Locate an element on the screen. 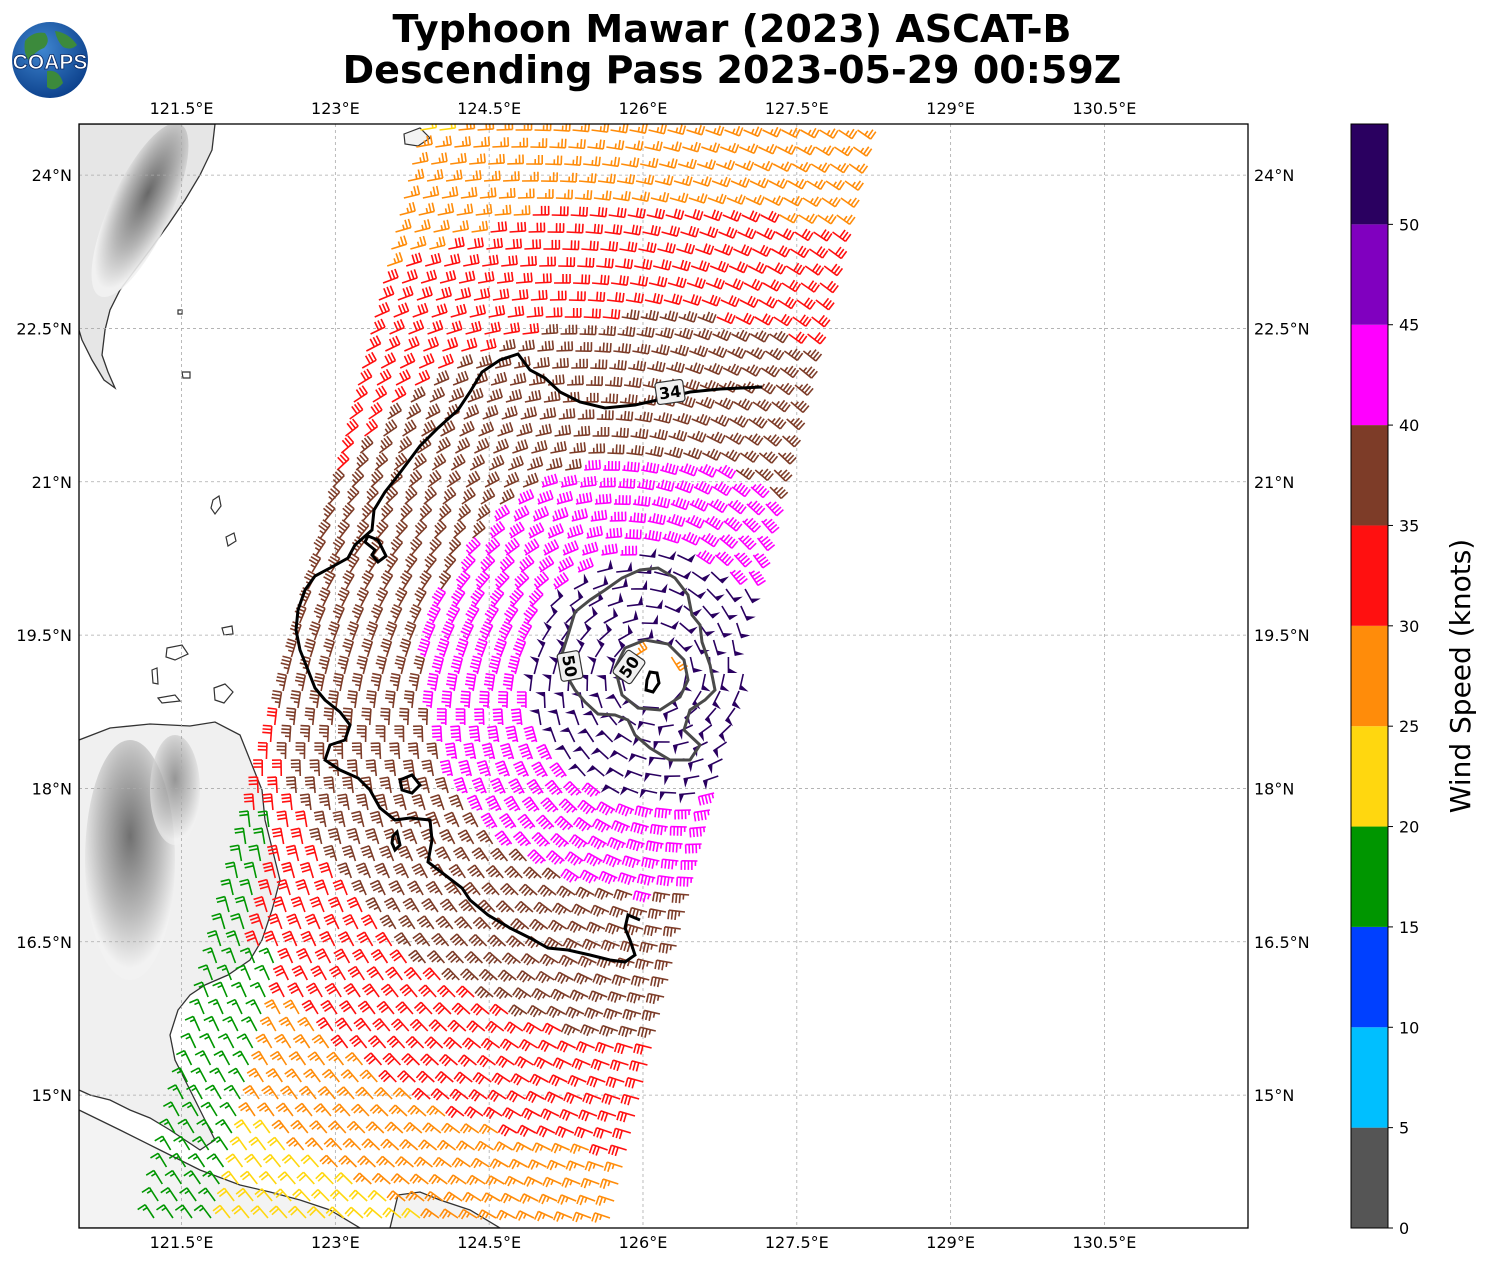 This screenshot has width=1488, height=1264. lon-tick-label-bottom: 124.5°E is located at coordinates (489, 1242).